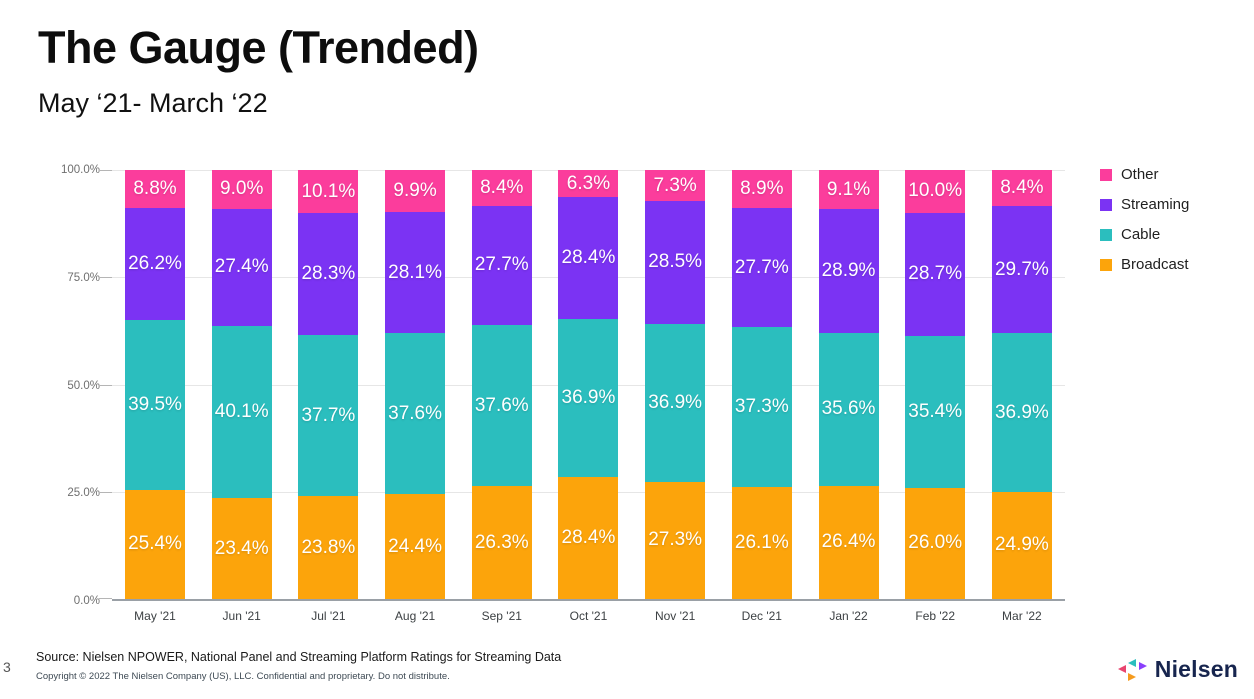 The width and height of the screenshot is (1254, 699). I want to click on bar-segment: 26.3%, so click(501, 542).